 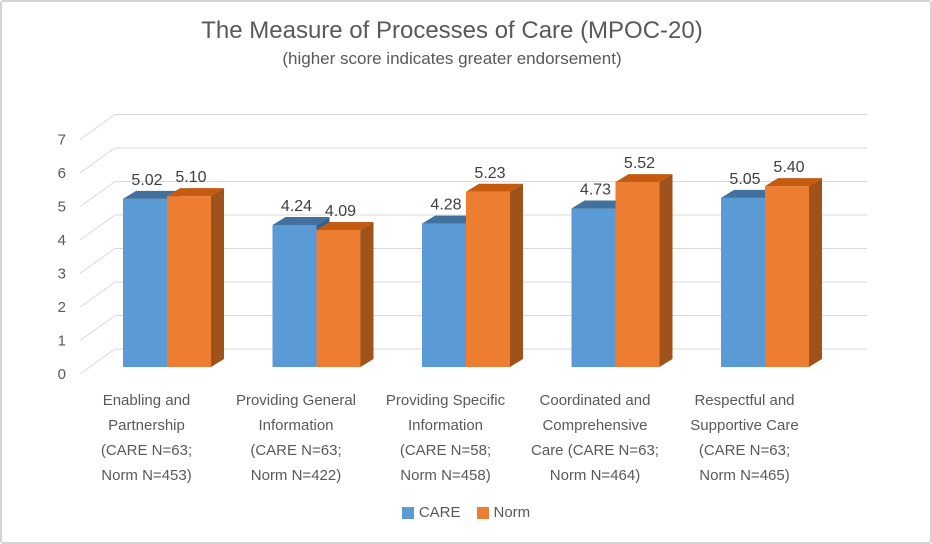 I want to click on y-axis-tick-label: 4, so click(x=62, y=240).